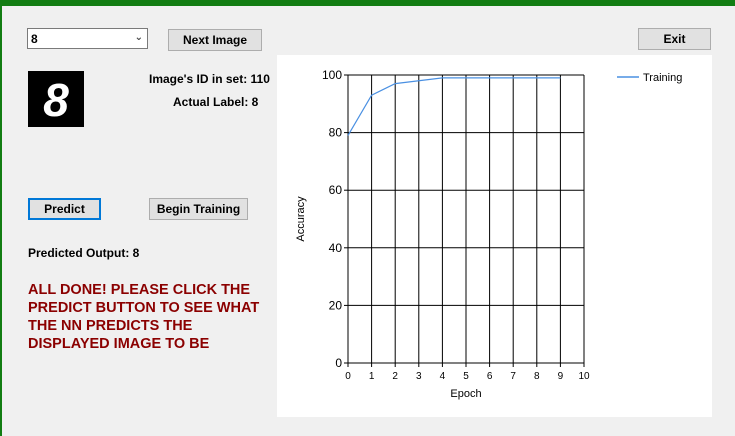 This screenshot has height=436, width=735. What do you see at coordinates (466, 376) in the screenshot?
I see `x-tick-label: 5` at bounding box center [466, 376].